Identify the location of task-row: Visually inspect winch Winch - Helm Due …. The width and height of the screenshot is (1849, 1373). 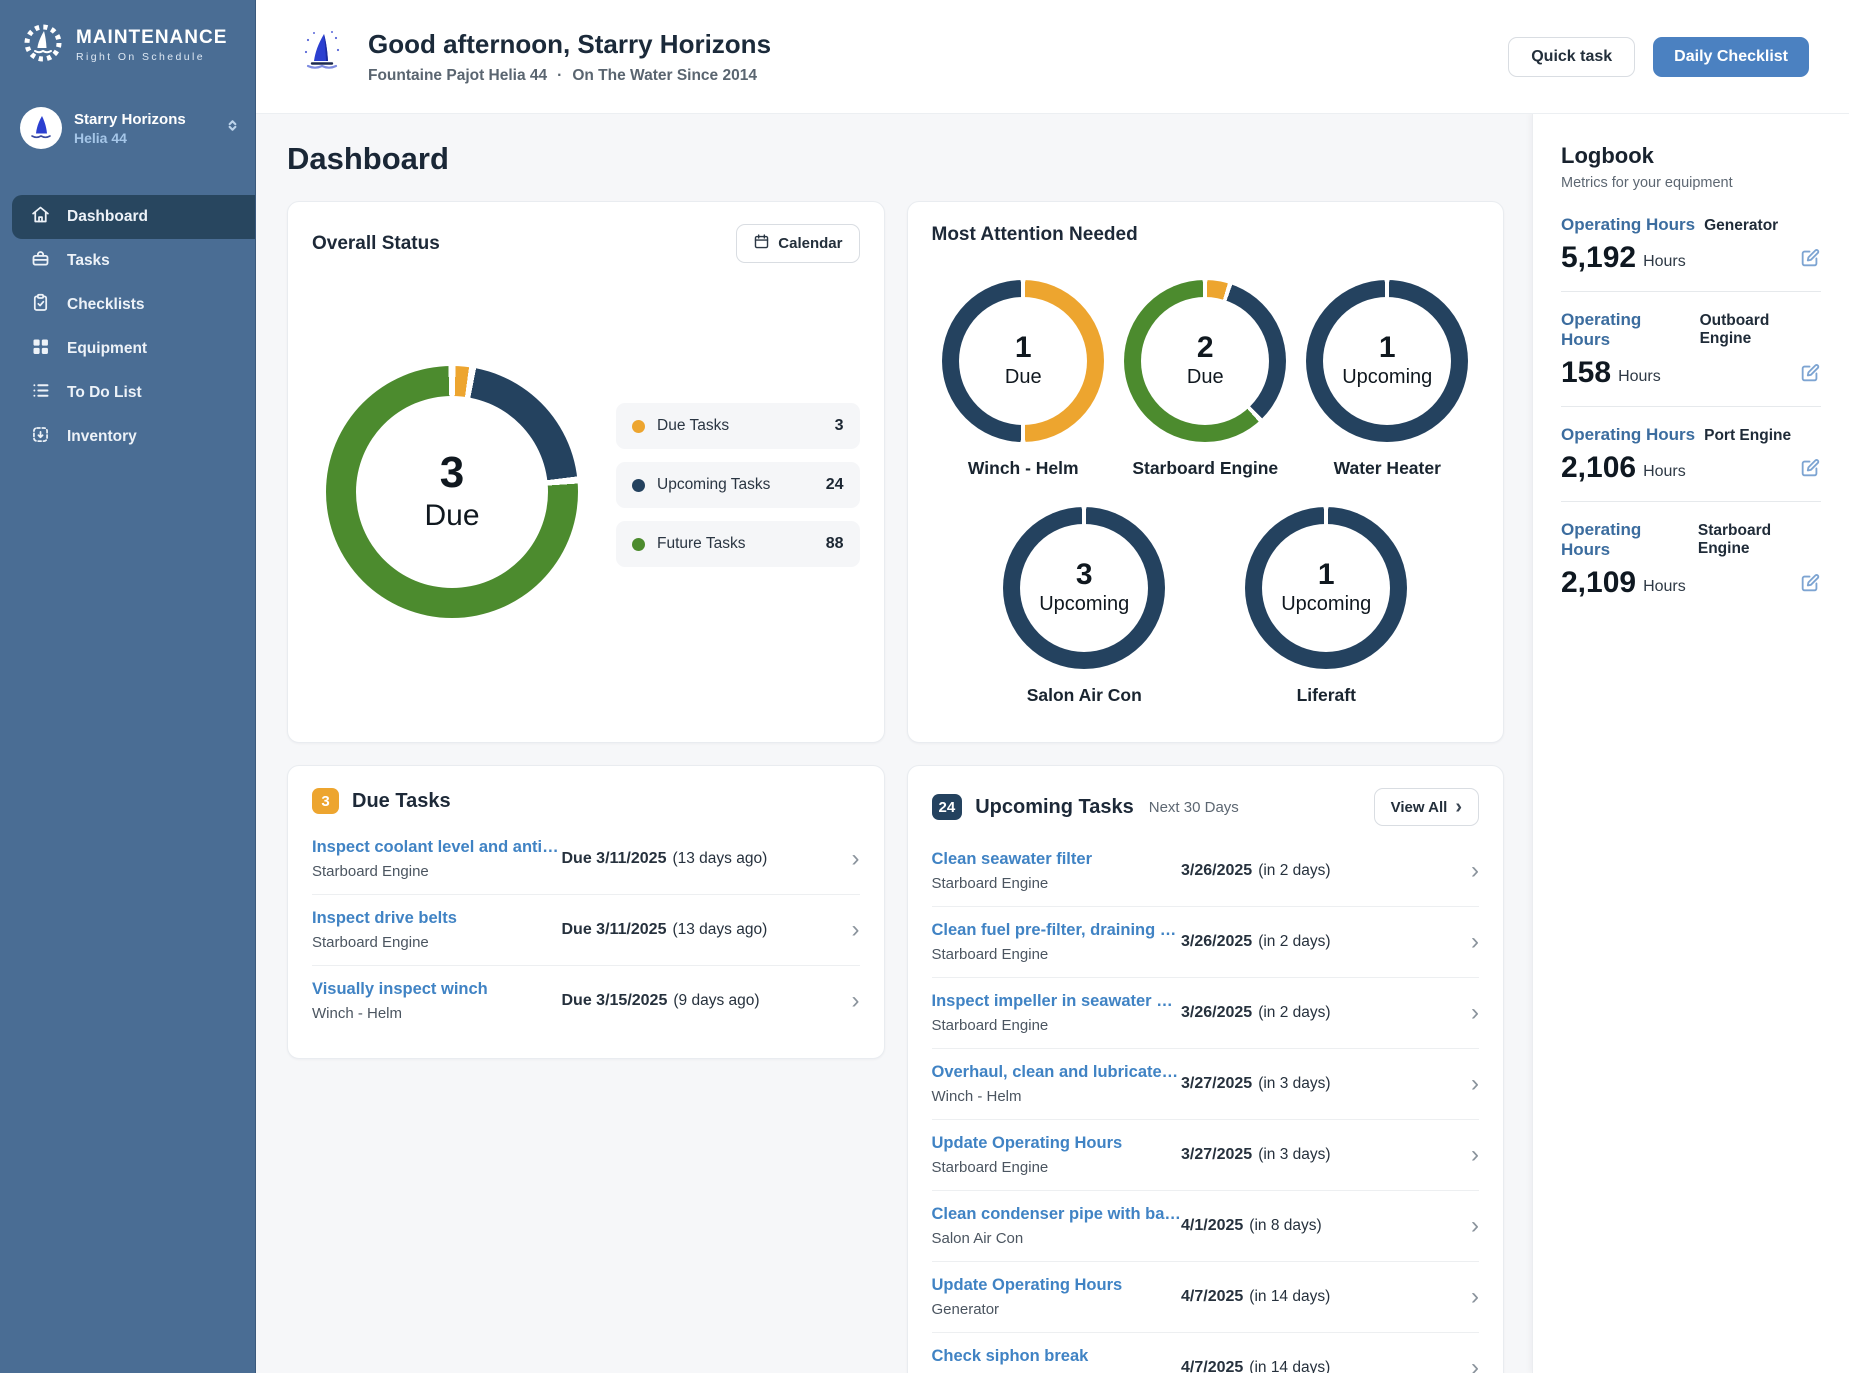
(586, 1000).